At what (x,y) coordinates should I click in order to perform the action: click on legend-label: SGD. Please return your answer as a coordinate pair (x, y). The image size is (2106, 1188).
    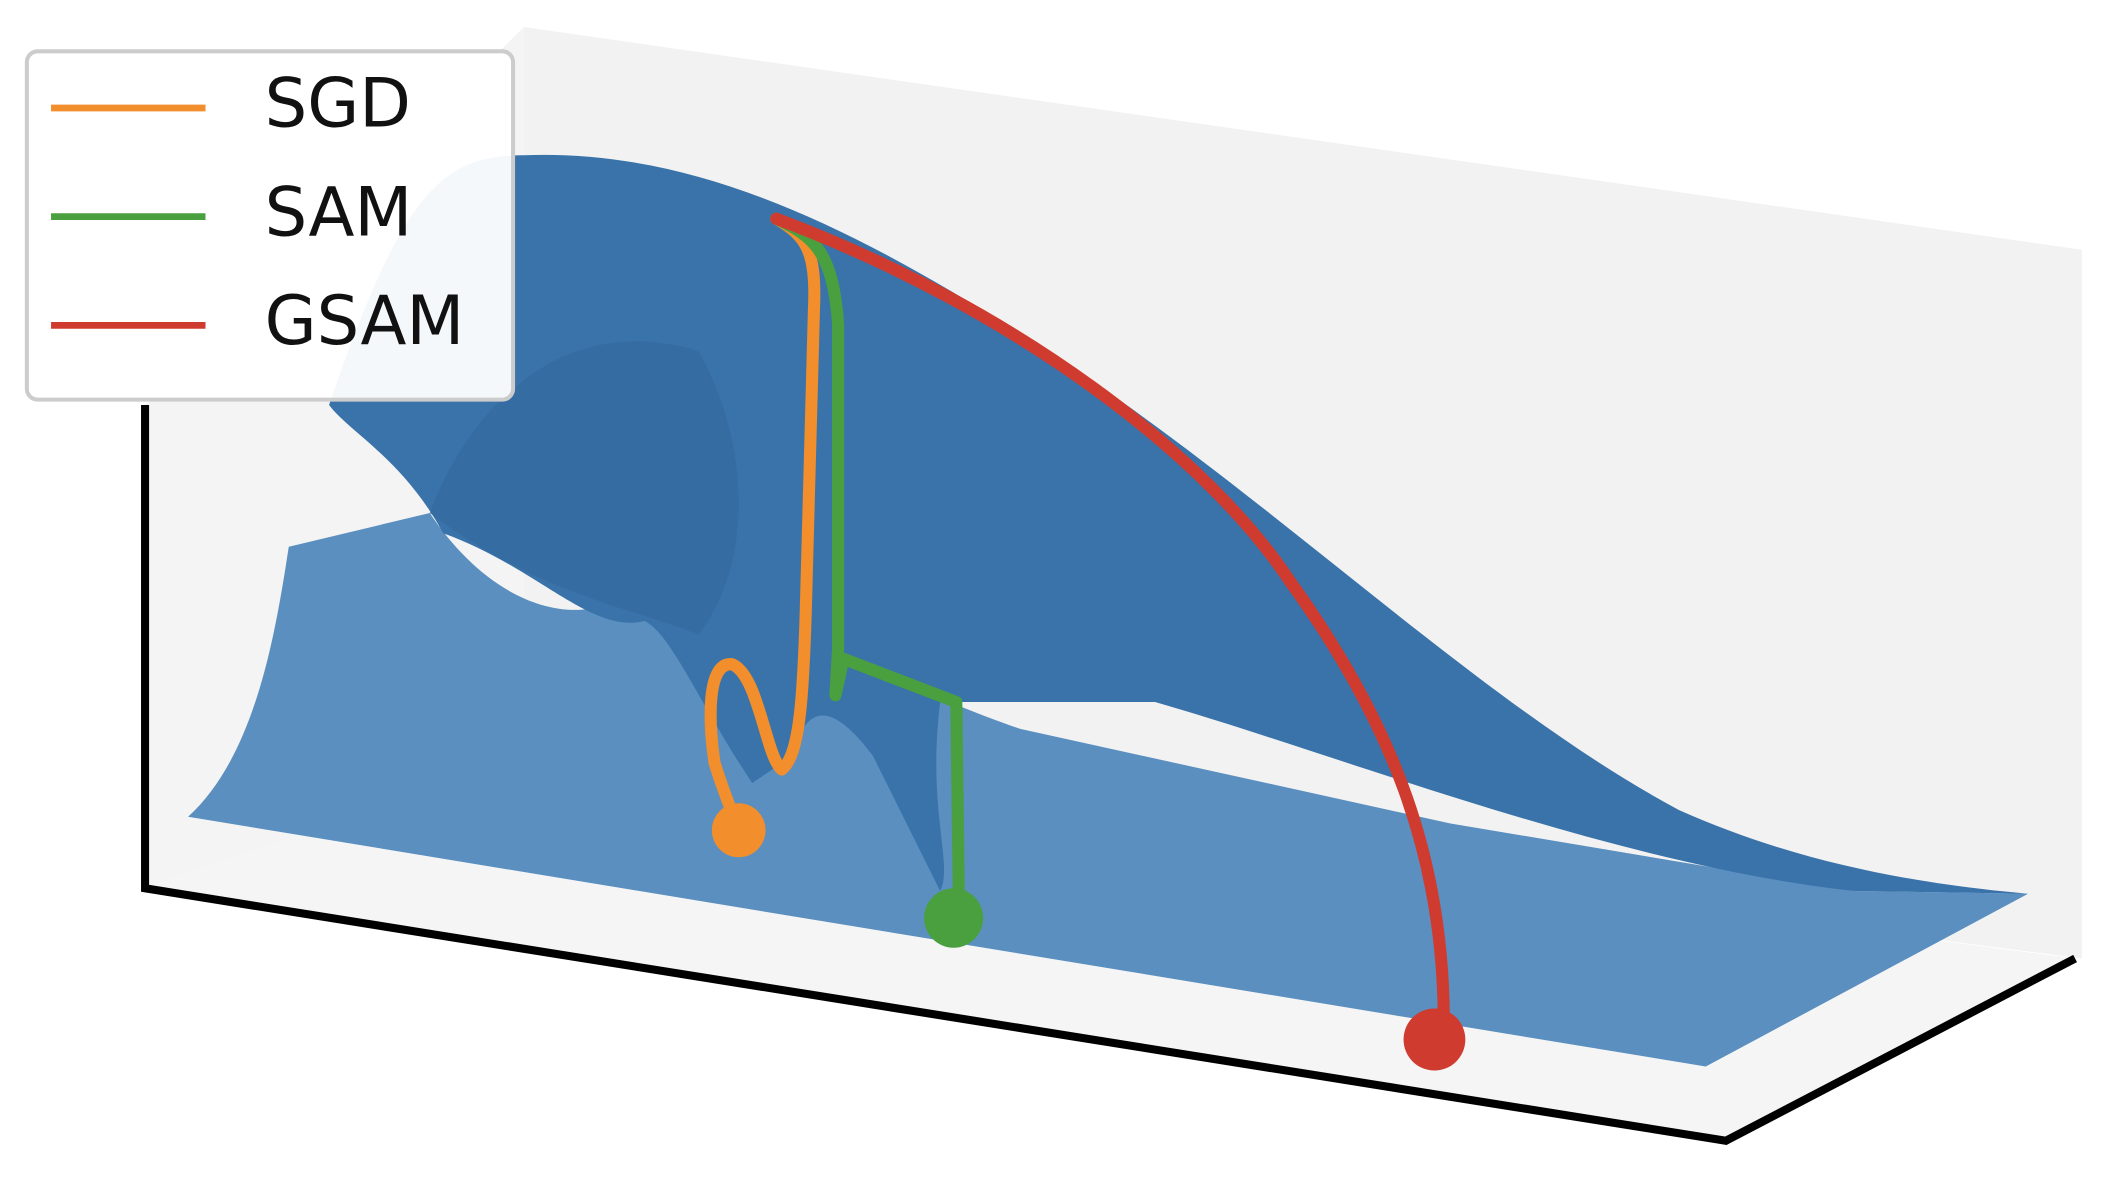
    Looking at the image, I should click on (338, 103).